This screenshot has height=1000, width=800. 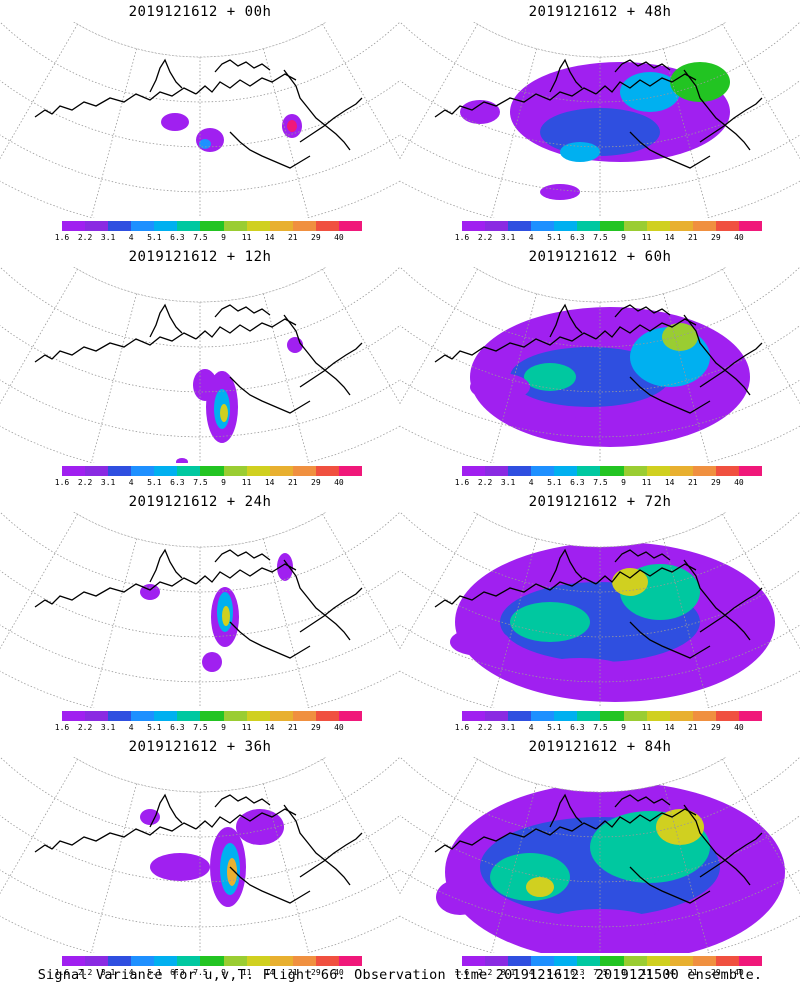 What do you see at coordinates (200, 12) in the screenshot?
I see `panel-title: 2019121612 + 00h` at bounding box center [200, 12].